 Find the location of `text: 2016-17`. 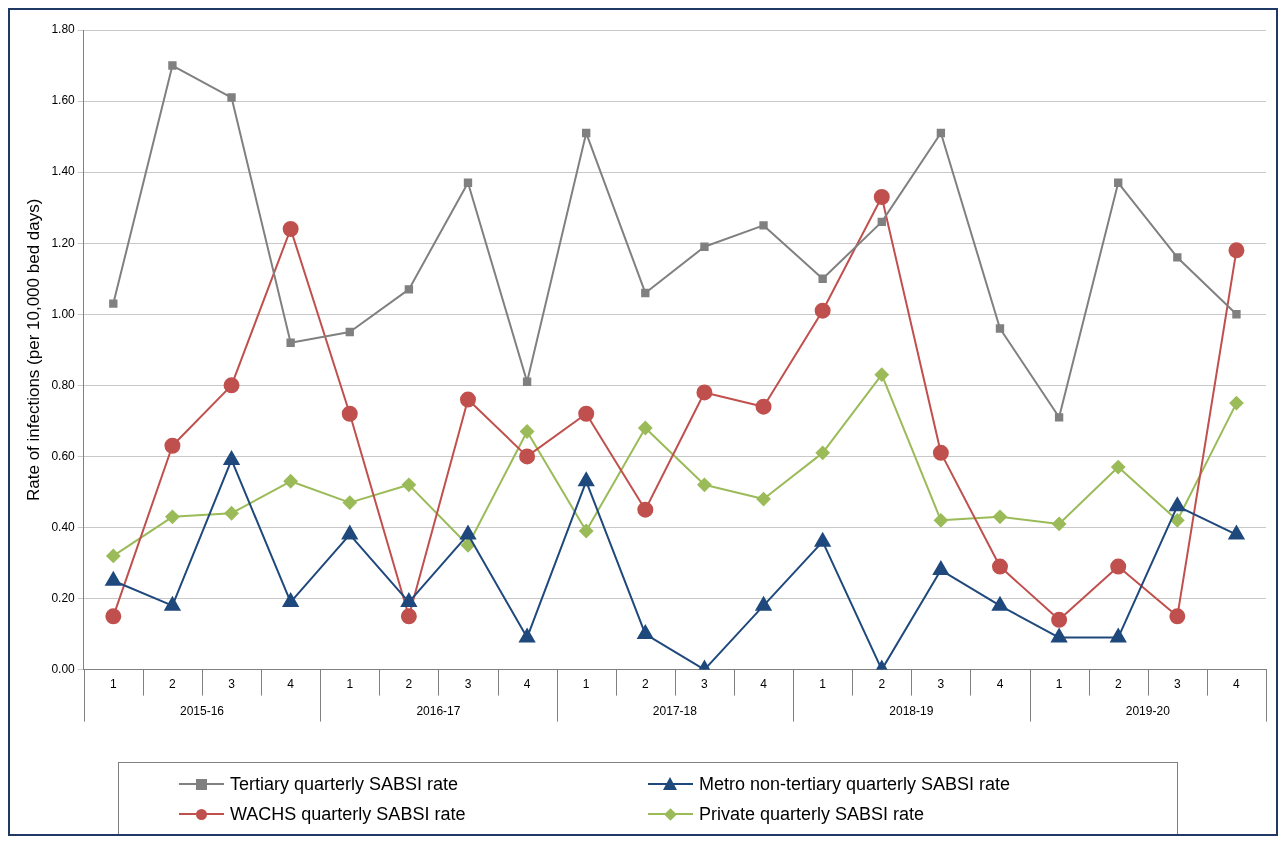

text: 2016-17 is located at coordinates (438, 710).